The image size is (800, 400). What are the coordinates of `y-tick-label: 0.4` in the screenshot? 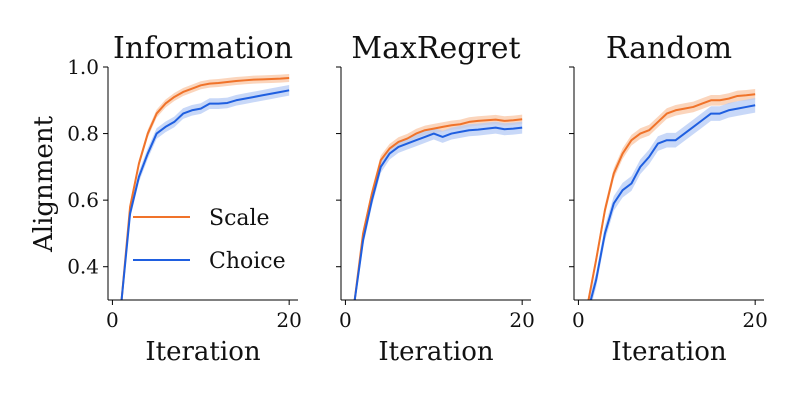 It's located at (83, 267).